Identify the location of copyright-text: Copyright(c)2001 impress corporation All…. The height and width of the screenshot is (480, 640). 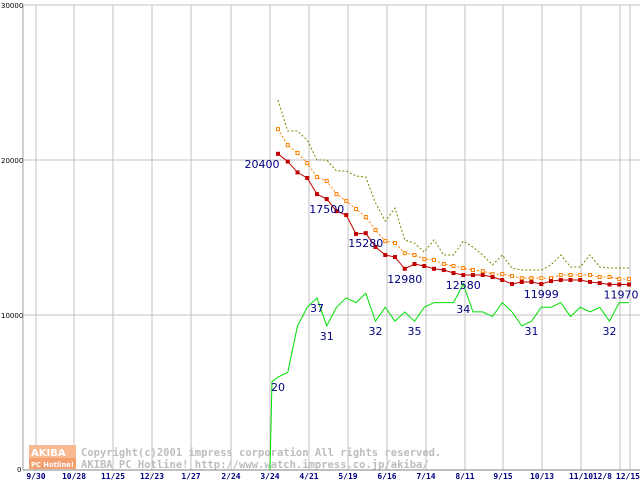
(261, 453).